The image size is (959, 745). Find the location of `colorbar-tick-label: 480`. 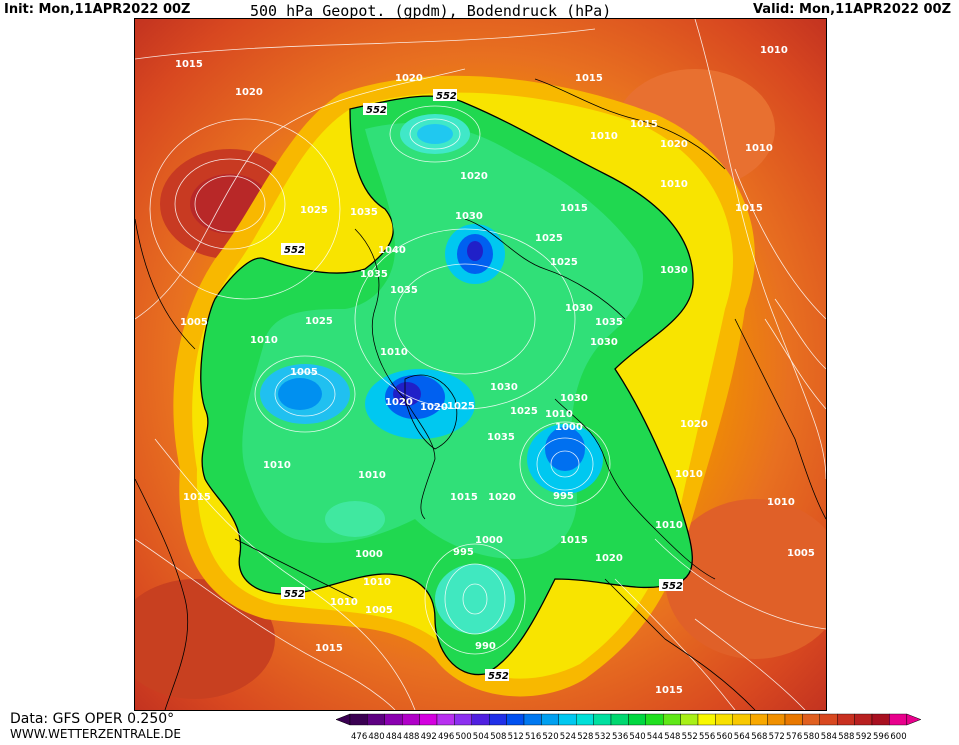

colorbar-tick-label: 480 is located at coordinates (376, 736).